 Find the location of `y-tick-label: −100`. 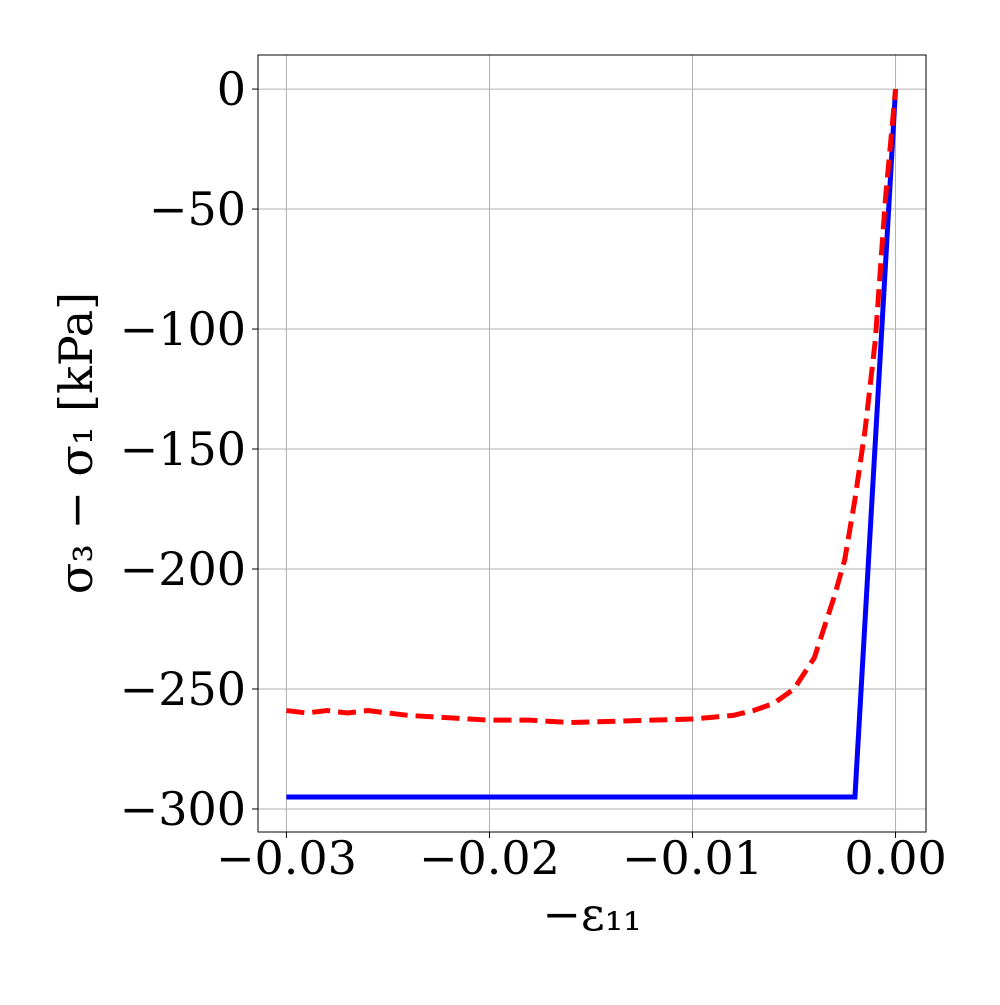

y-tick-label: −100 is located at coordinates (183, 329).